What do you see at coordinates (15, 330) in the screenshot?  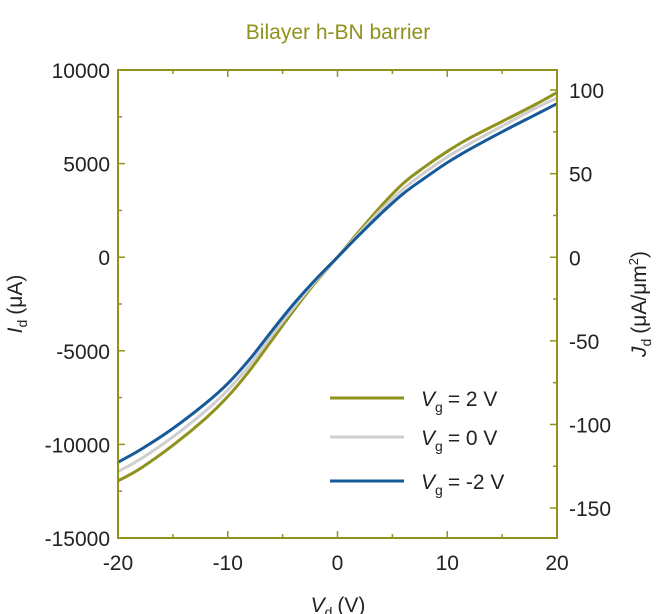 I see `y-left-symbol: I` at bounding box center [15, 330].